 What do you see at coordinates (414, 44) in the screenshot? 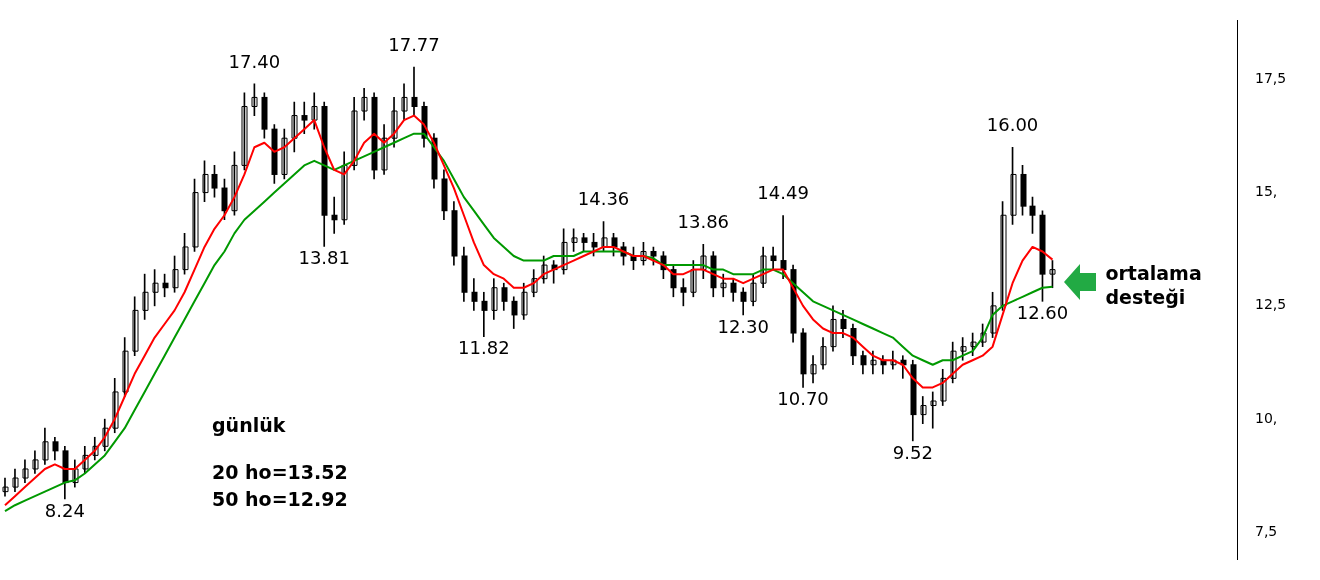
I see `annotation: 17.77` at bounding box center [414, 44].